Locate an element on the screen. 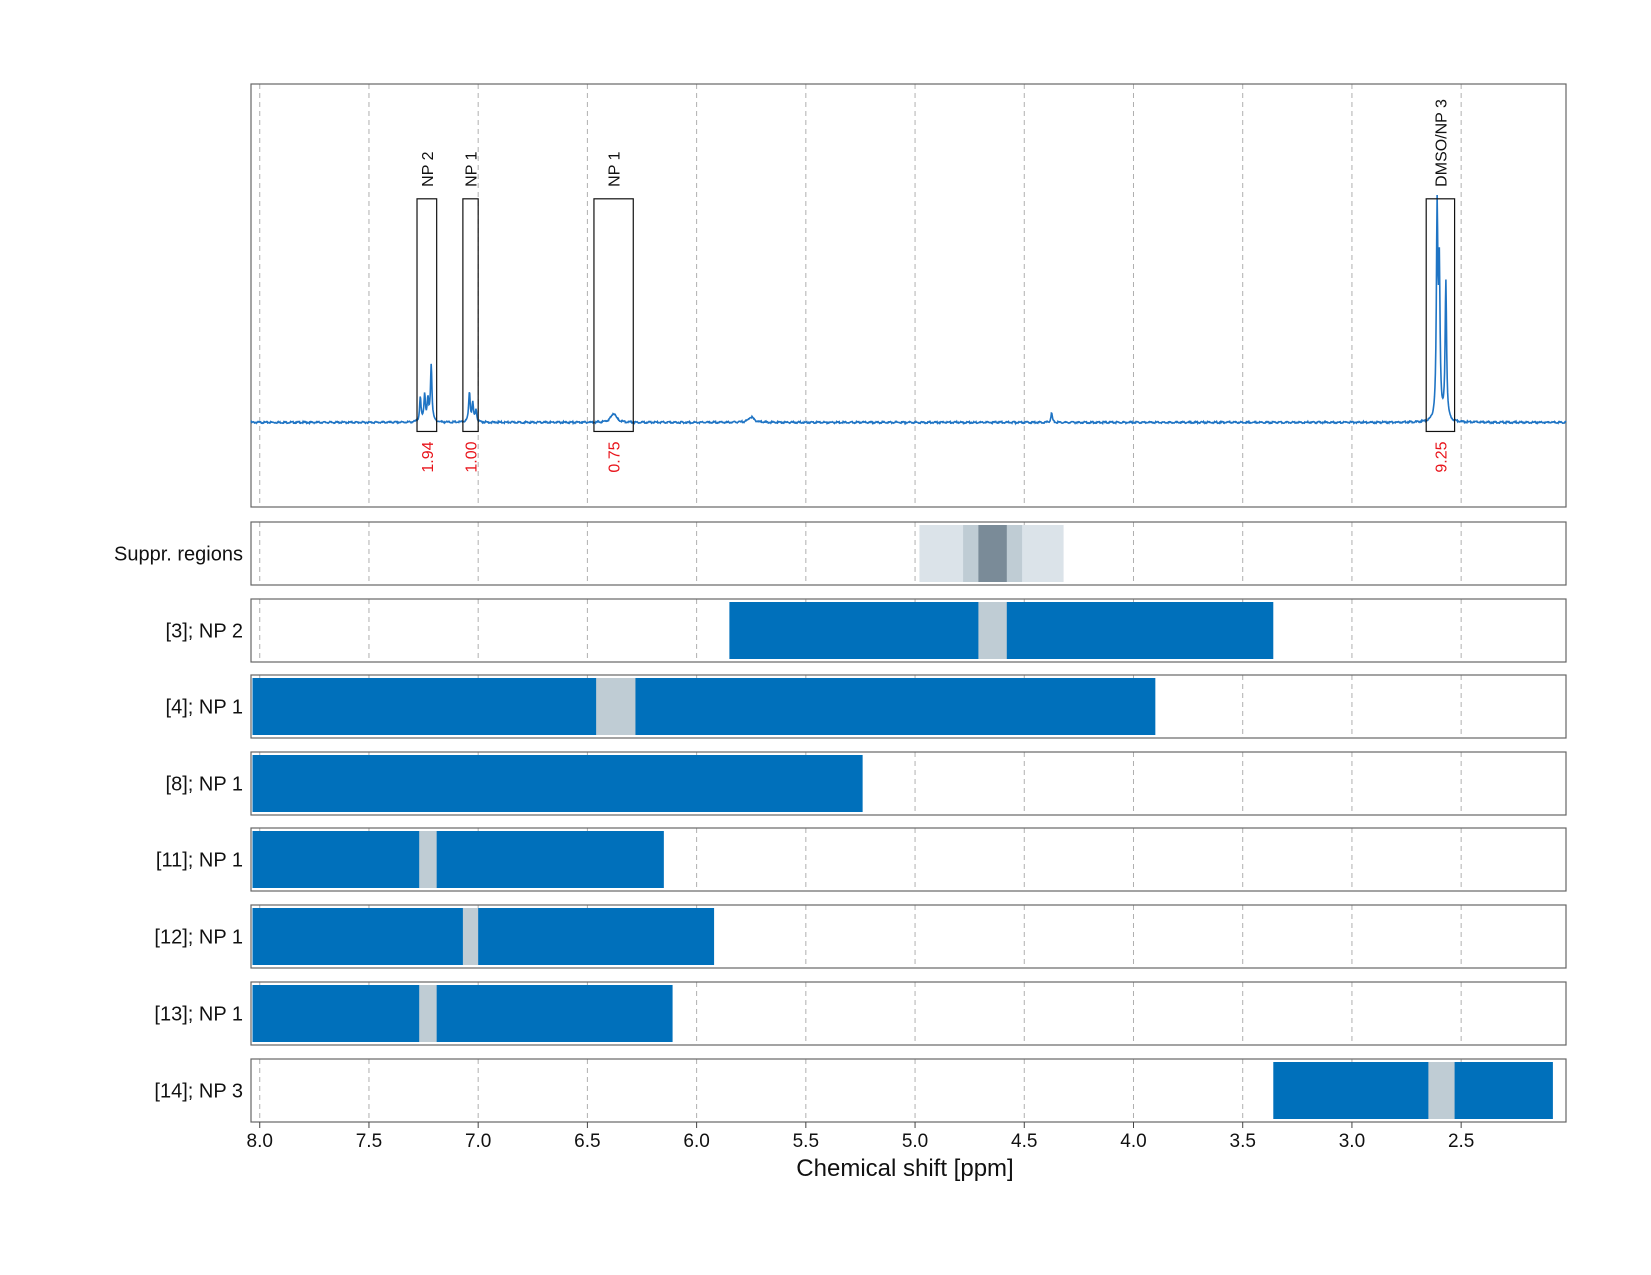 This screenshot has width=1651, height=1275. x-axis-title: Chemical shift [ppm] is located at coordinates (904, 1168).